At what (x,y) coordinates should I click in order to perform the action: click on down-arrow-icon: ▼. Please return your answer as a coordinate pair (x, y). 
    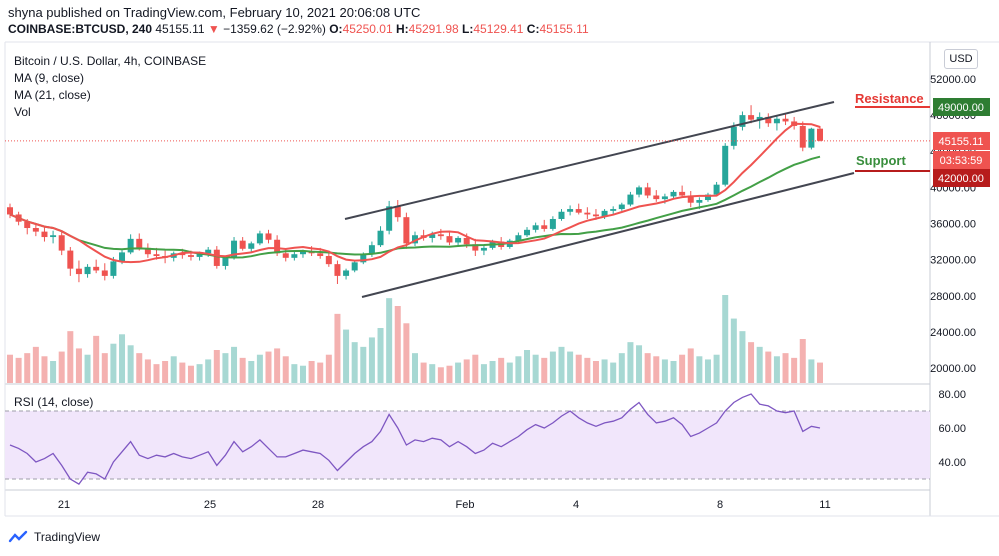
    Looking at the image, I should click on (213, 29).